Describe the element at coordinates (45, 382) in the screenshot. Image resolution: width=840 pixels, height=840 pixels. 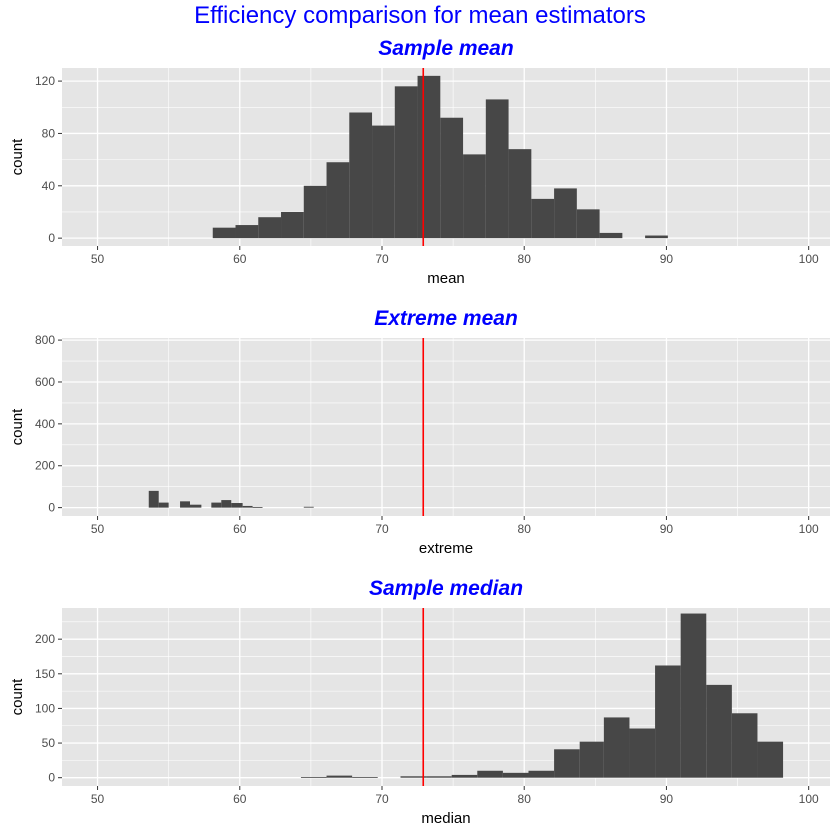
I see `y-tick-label: 600` at that location.